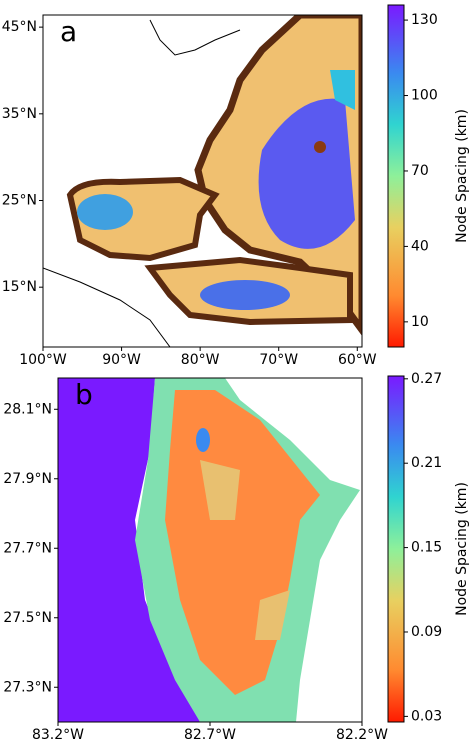 The width and height of the screenshot is (474, 739). I want to click on y-tick-label: 25°N, so click(19, 201).